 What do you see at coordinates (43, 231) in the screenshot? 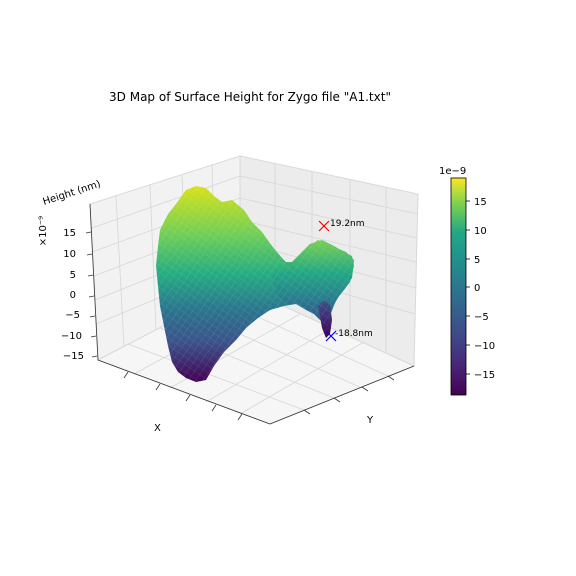
I see `z-offset-label: ×10⁻⁹` at bounding box center [43, 231].